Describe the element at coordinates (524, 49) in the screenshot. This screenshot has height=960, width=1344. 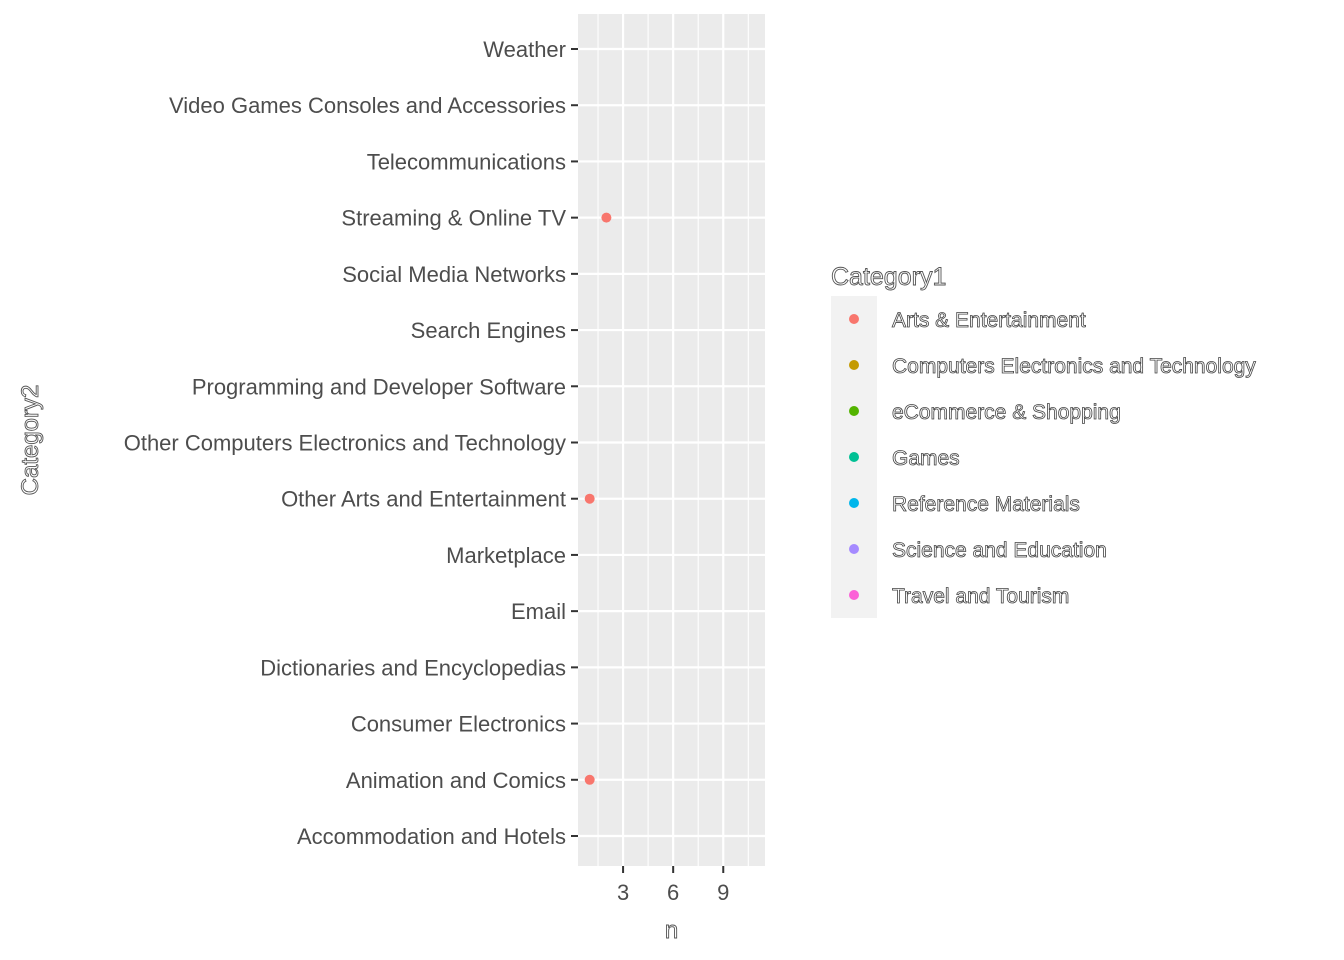
I see `y-tick-label: Weather` at that location.